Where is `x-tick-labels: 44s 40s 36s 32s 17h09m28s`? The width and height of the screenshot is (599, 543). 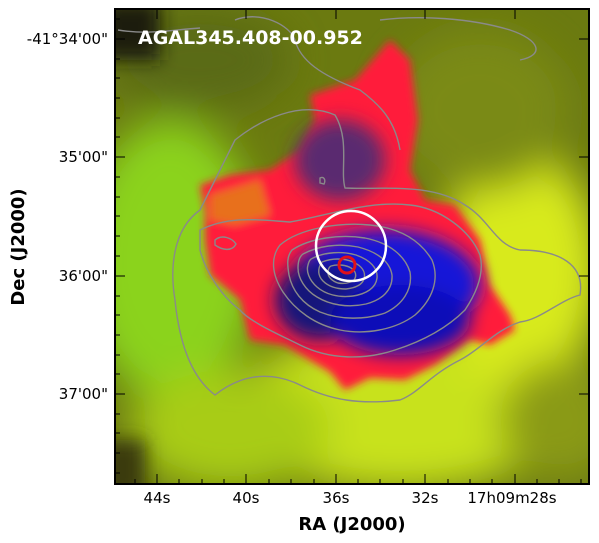 x-tick-labels: 44s 40s 36s 32s 17h09m28s is located at coordinates (350, 498).